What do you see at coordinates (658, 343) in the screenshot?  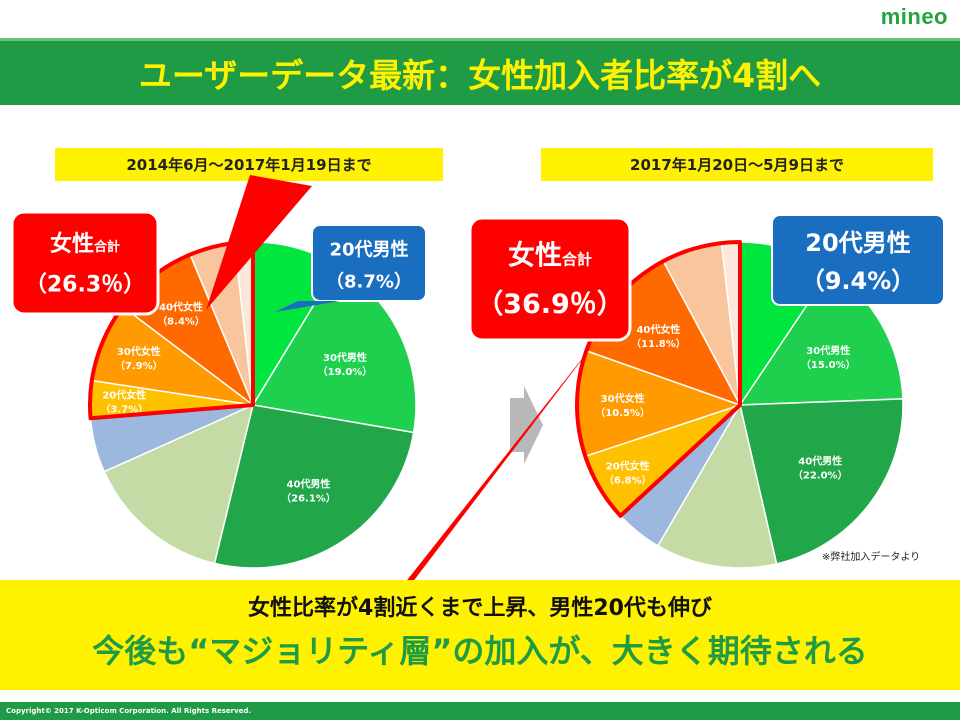 I see `slice-value-female-40: （11.8%）` at bounding box center [658, 343].